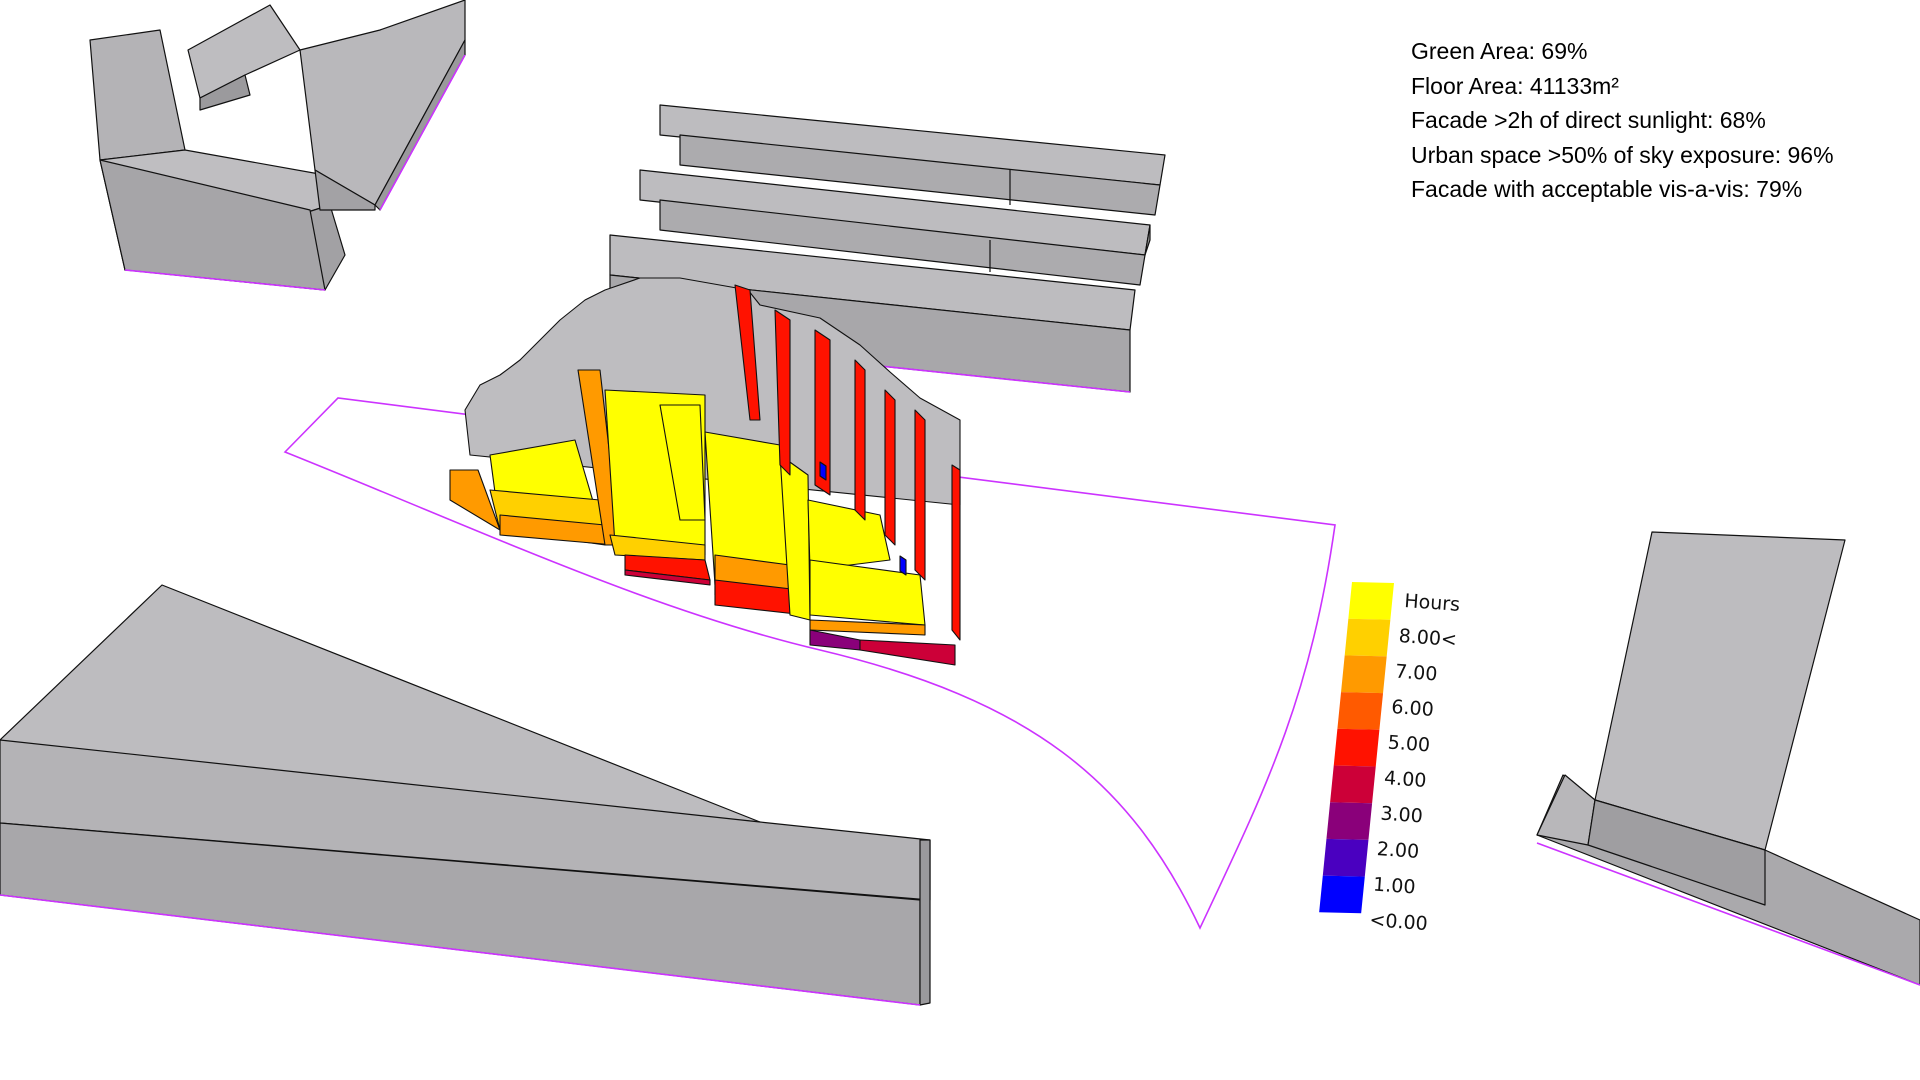  Describe the element at coordinates (1405, 779) in the screenshot. I see `legend-label: 4.00` at that location.